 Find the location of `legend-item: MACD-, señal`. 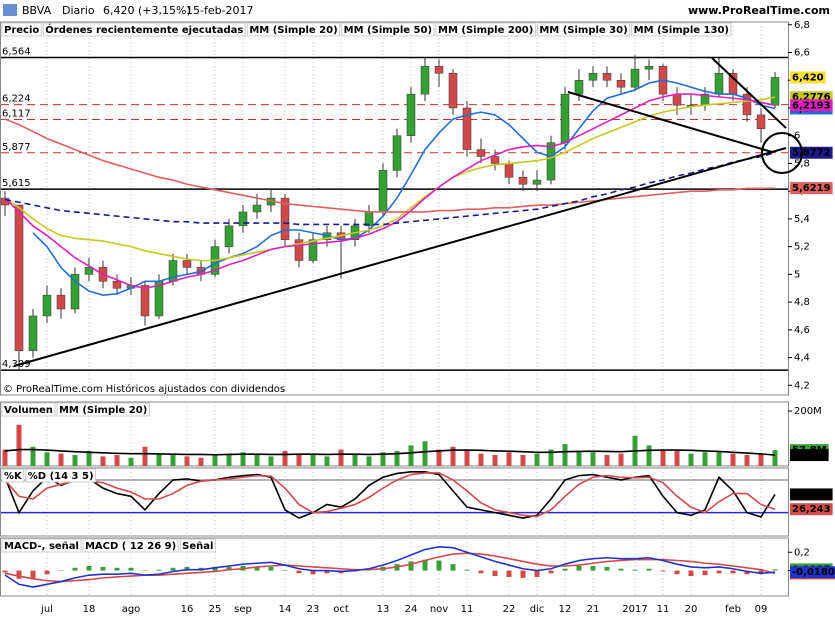

legend-item: MACD-, señal is located at coordinates (41, 545).